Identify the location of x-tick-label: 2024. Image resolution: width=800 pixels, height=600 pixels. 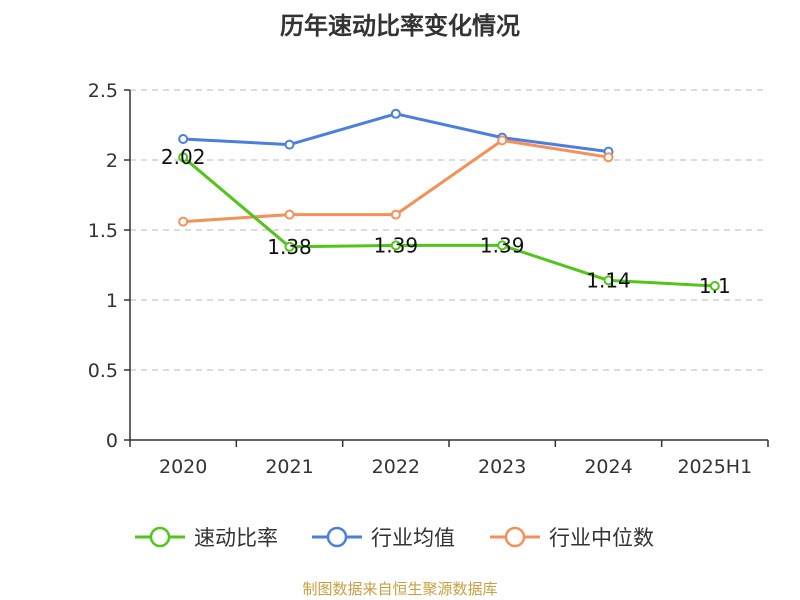
(608, 467).